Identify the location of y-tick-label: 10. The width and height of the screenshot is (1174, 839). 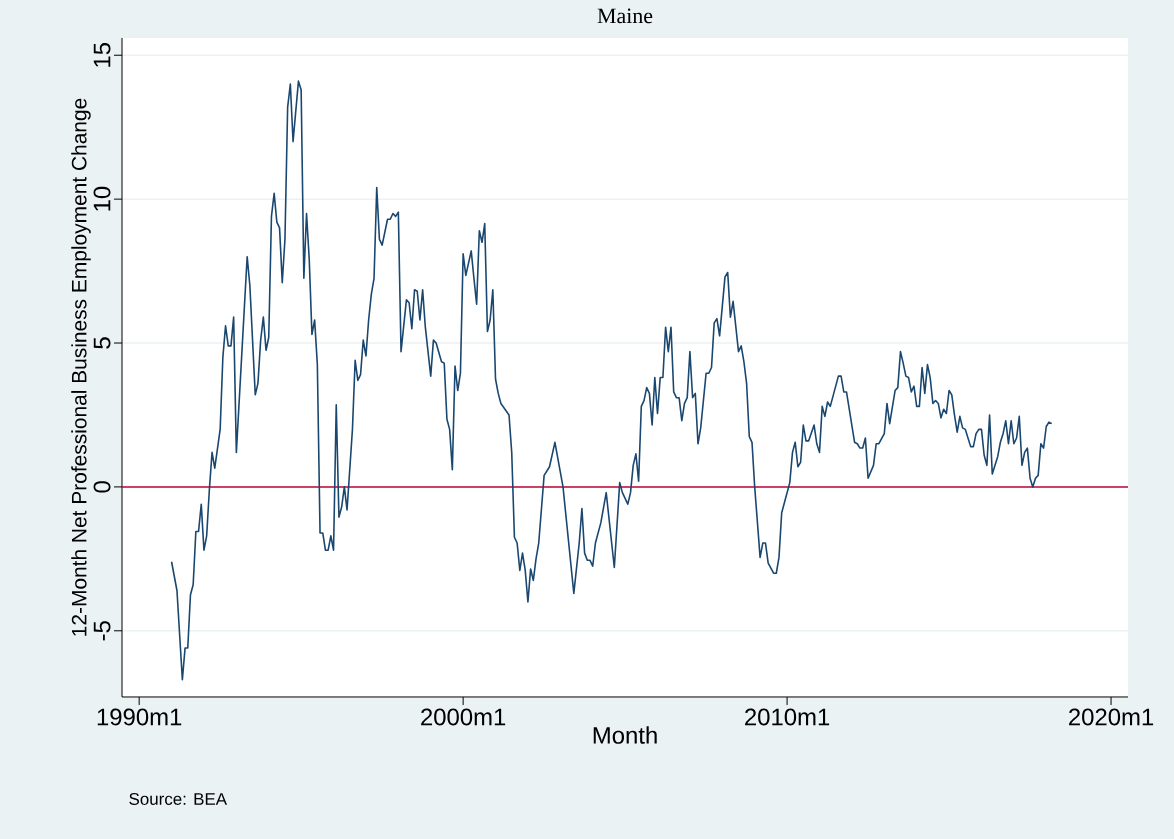
(102, 198).